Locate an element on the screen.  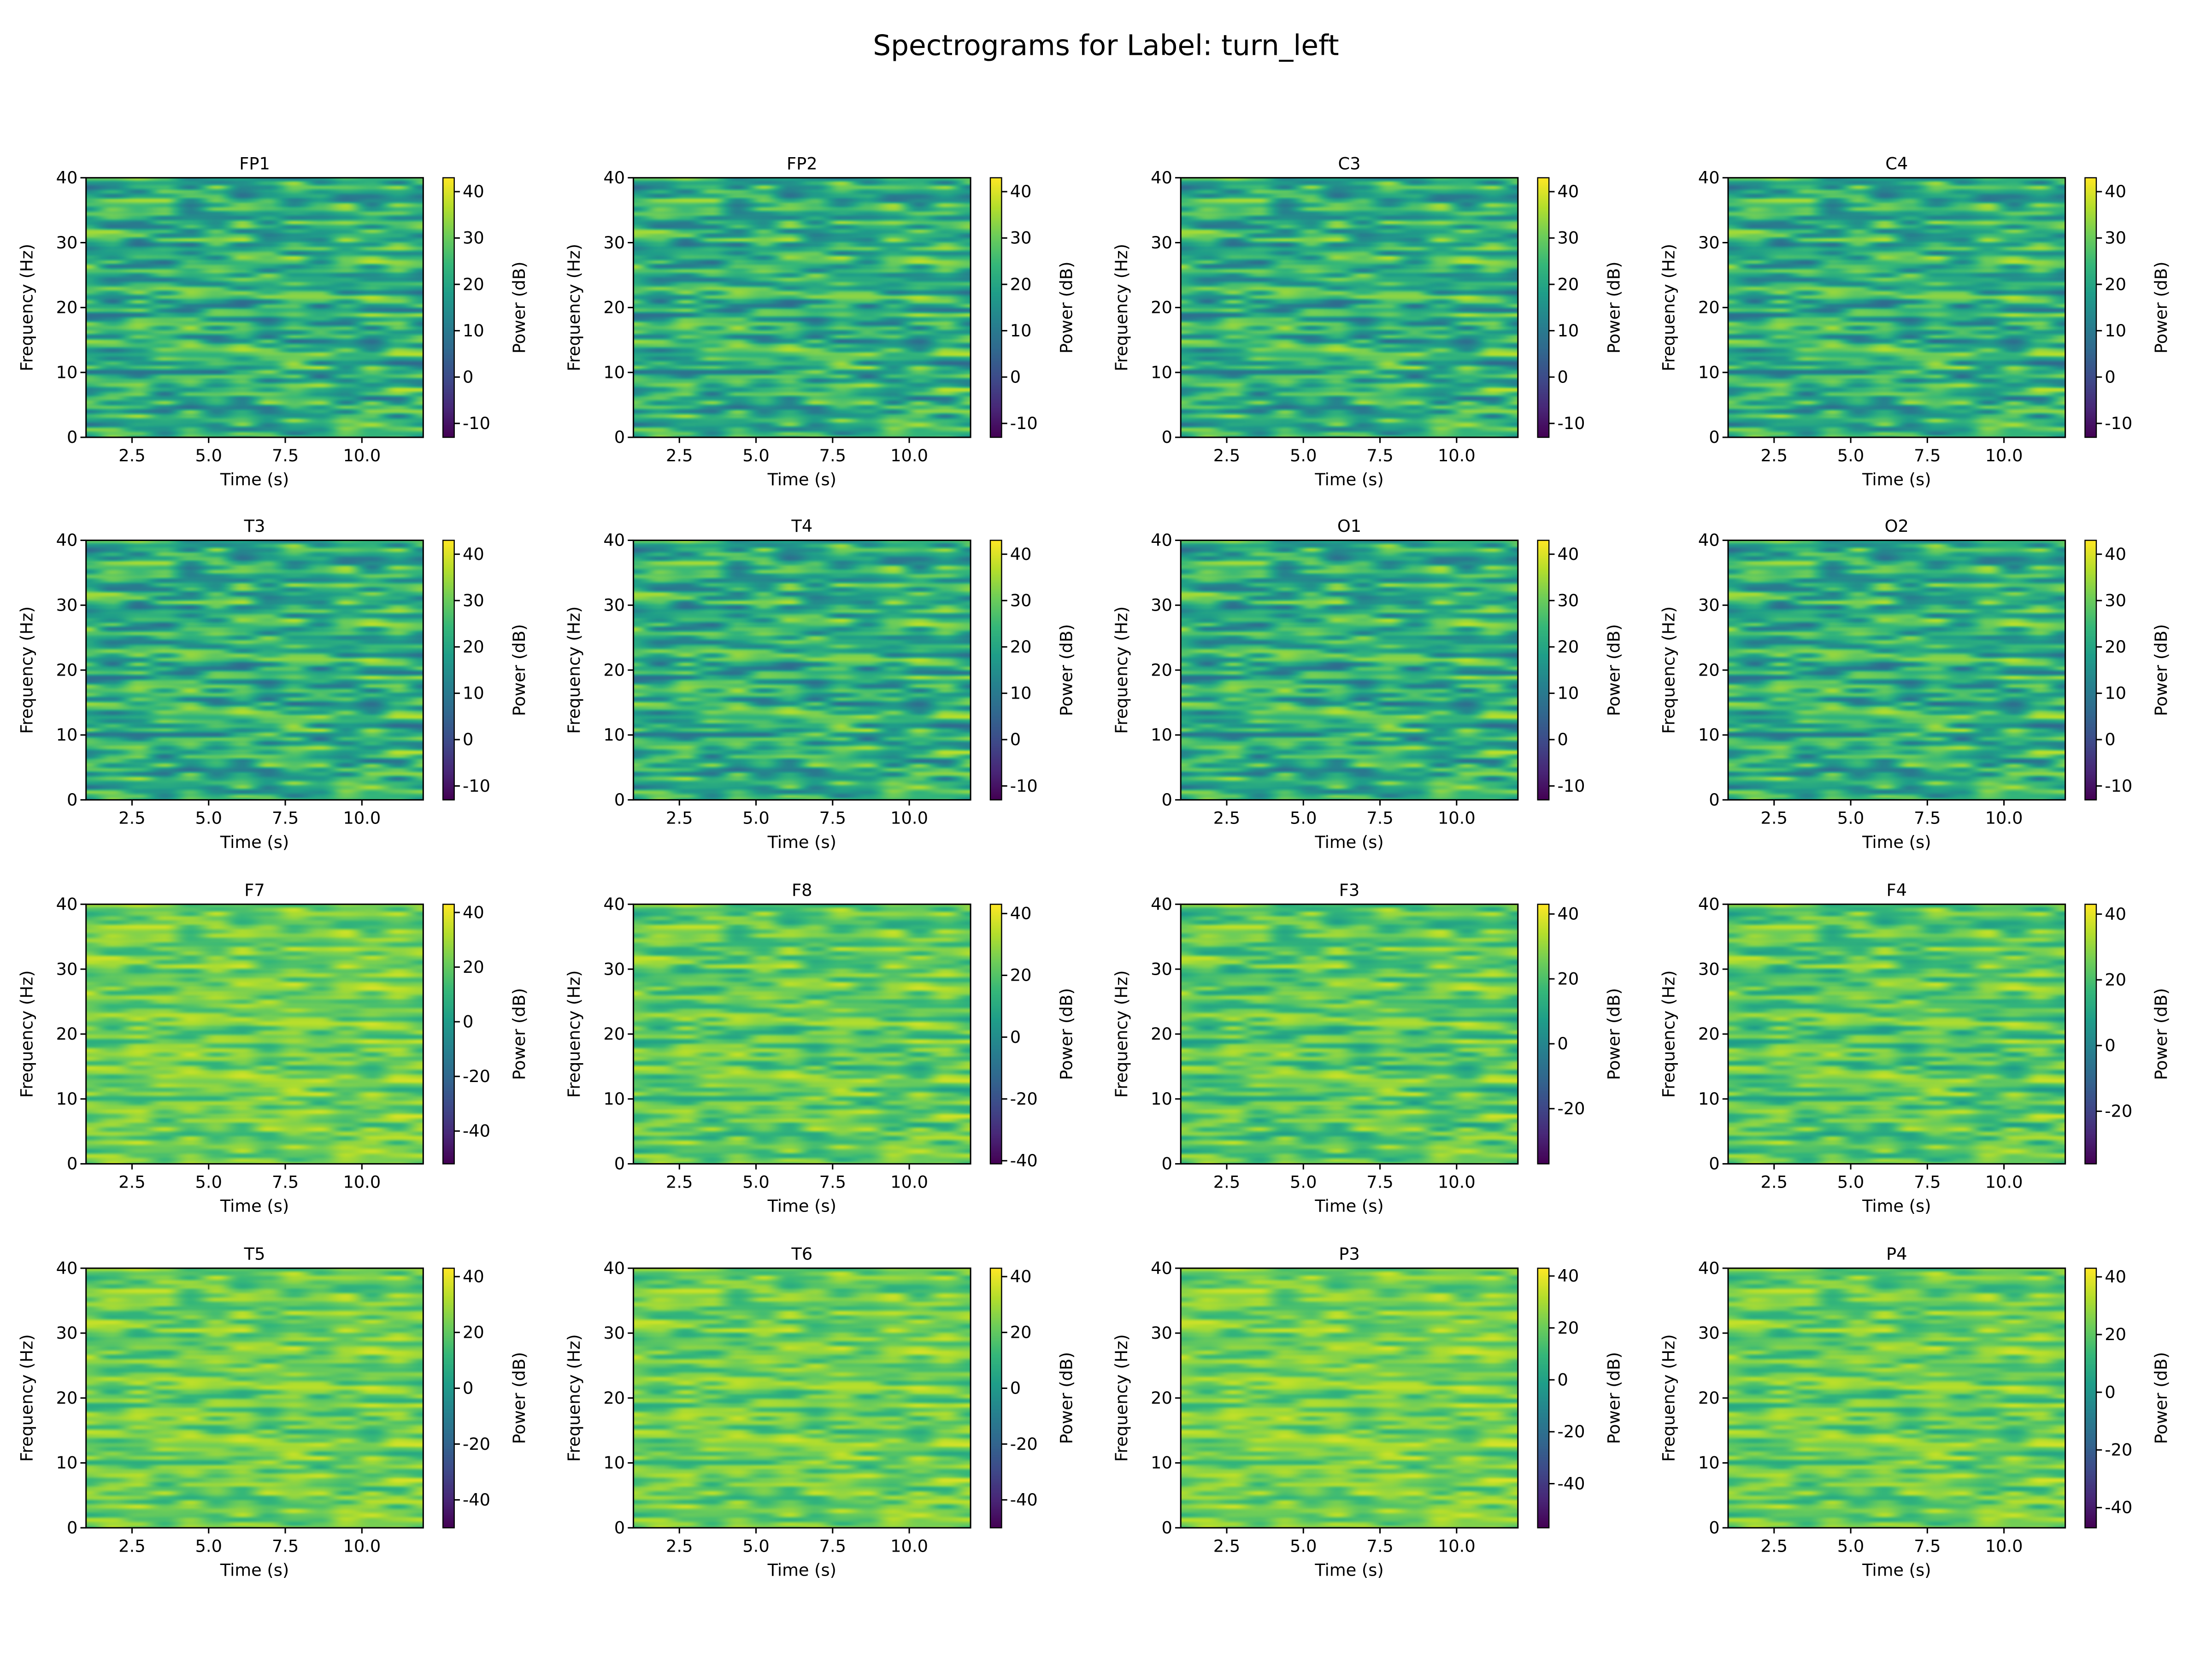
subplot-title: F4 is located at coordinates (1897, 890).